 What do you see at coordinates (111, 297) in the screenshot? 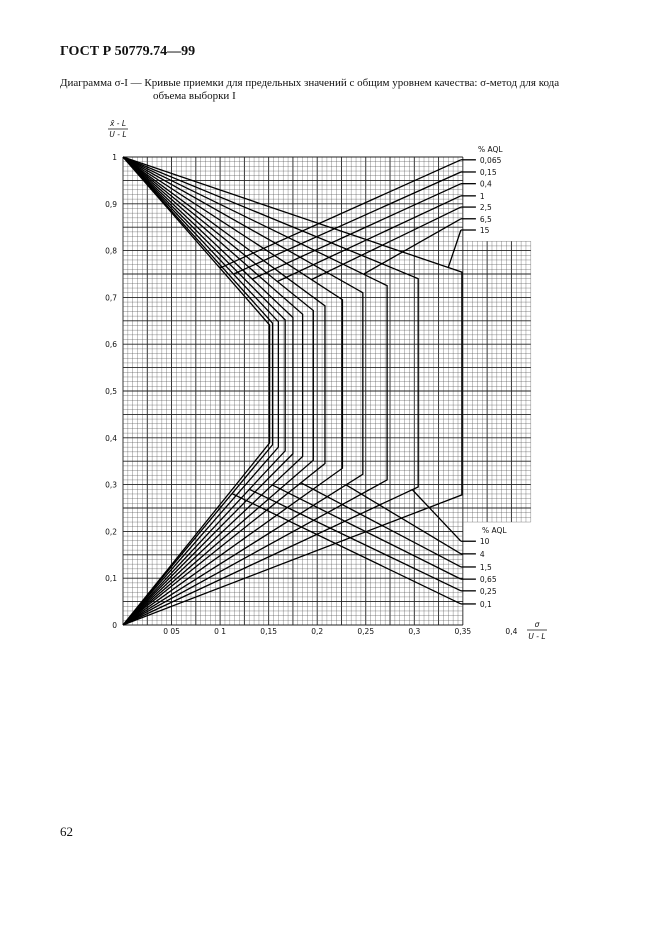
I see `y-tick-label: 0,7` at bounding box center [111, 297].